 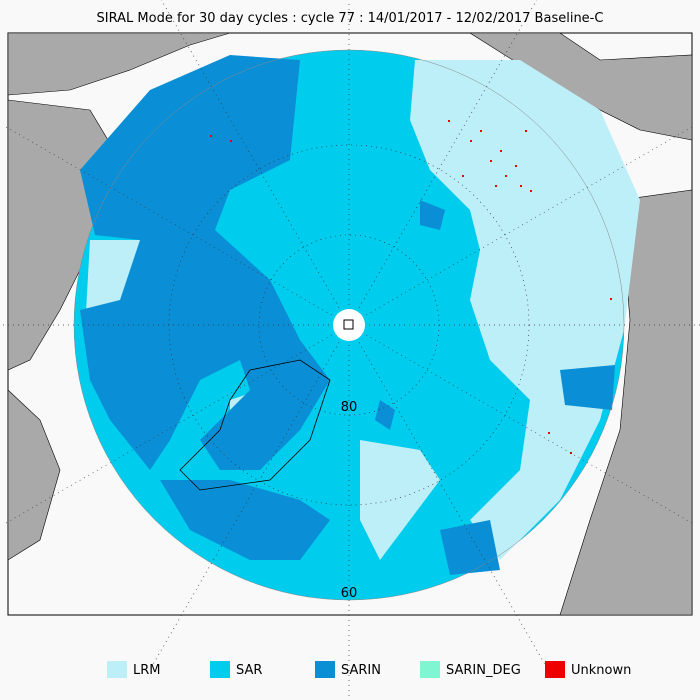 What do you see at coordinates (255, 425) in the screenshot?
I see `coastline` at bounding box center [255, 425].